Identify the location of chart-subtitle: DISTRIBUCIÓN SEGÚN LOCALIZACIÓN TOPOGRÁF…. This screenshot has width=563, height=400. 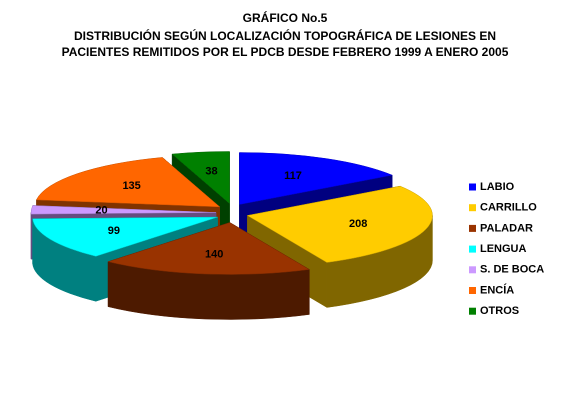
(285, 35).